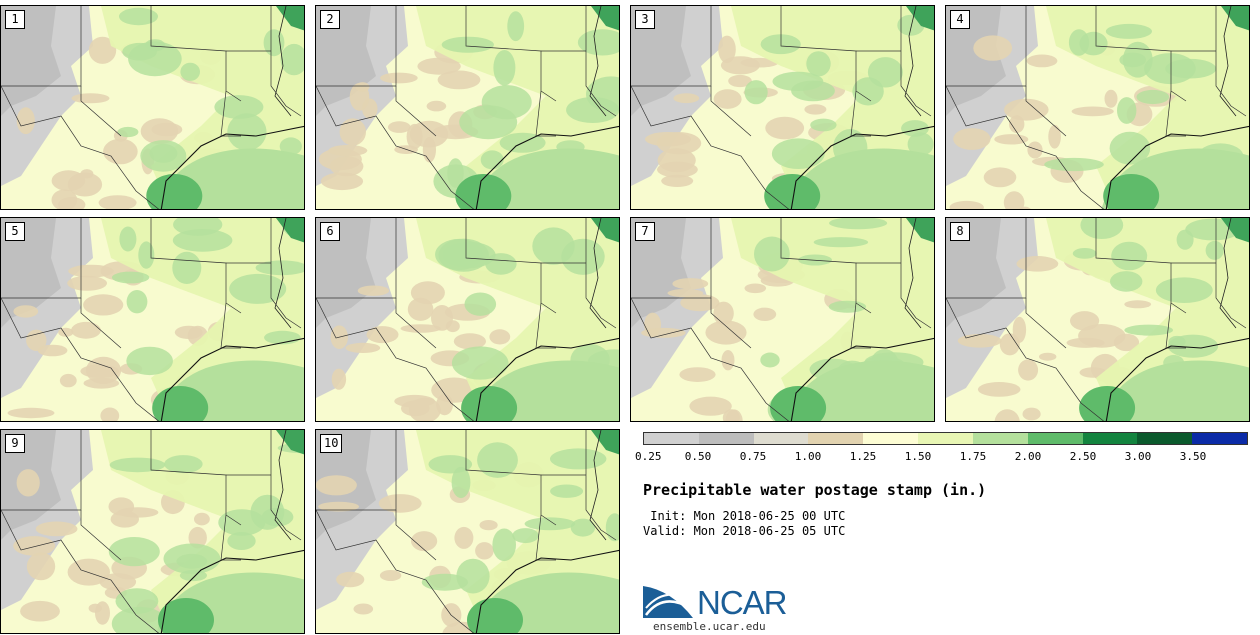 The height and width of the screenshot is (635, 1260). Describe the element at coordinates (330, 19) in the screenshot. I see `member-number-label: 2` at that location.